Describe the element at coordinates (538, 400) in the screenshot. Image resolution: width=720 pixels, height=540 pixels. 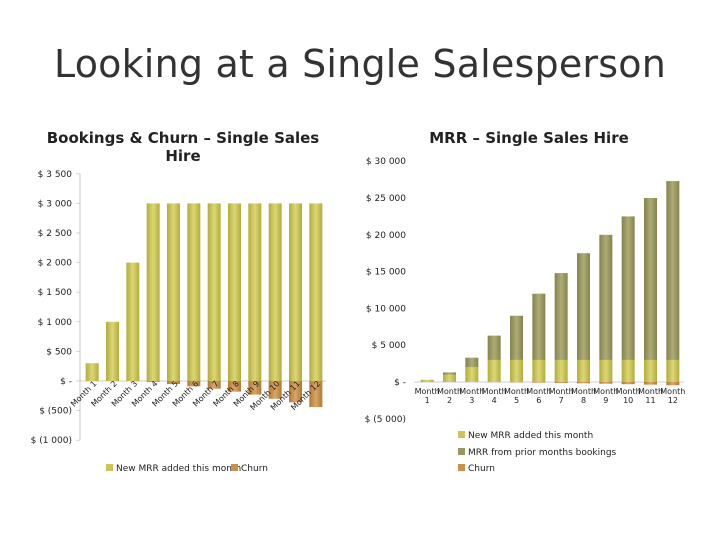
I see `x-tick-number: 6` at that location.